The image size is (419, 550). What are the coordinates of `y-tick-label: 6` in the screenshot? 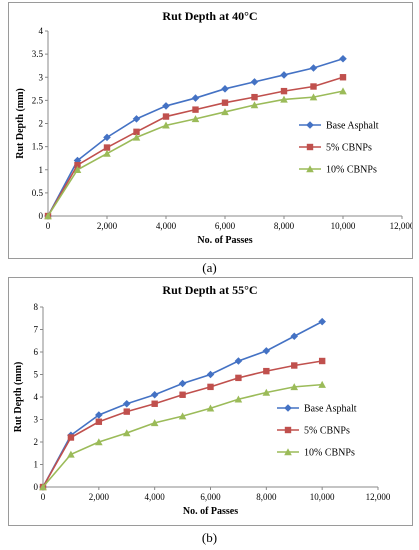 It's located at (36, 352).